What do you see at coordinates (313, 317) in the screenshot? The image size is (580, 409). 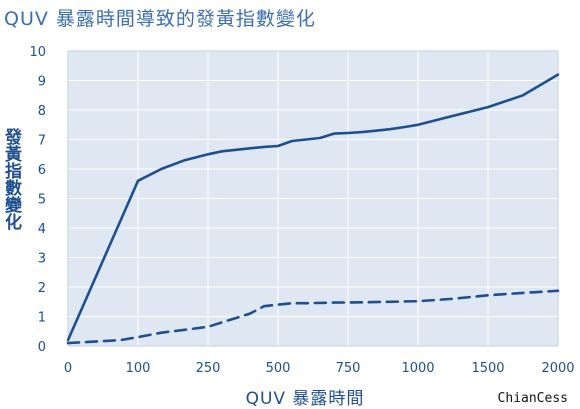 I see `series-line-dashed` at bounding box center [313, 317].